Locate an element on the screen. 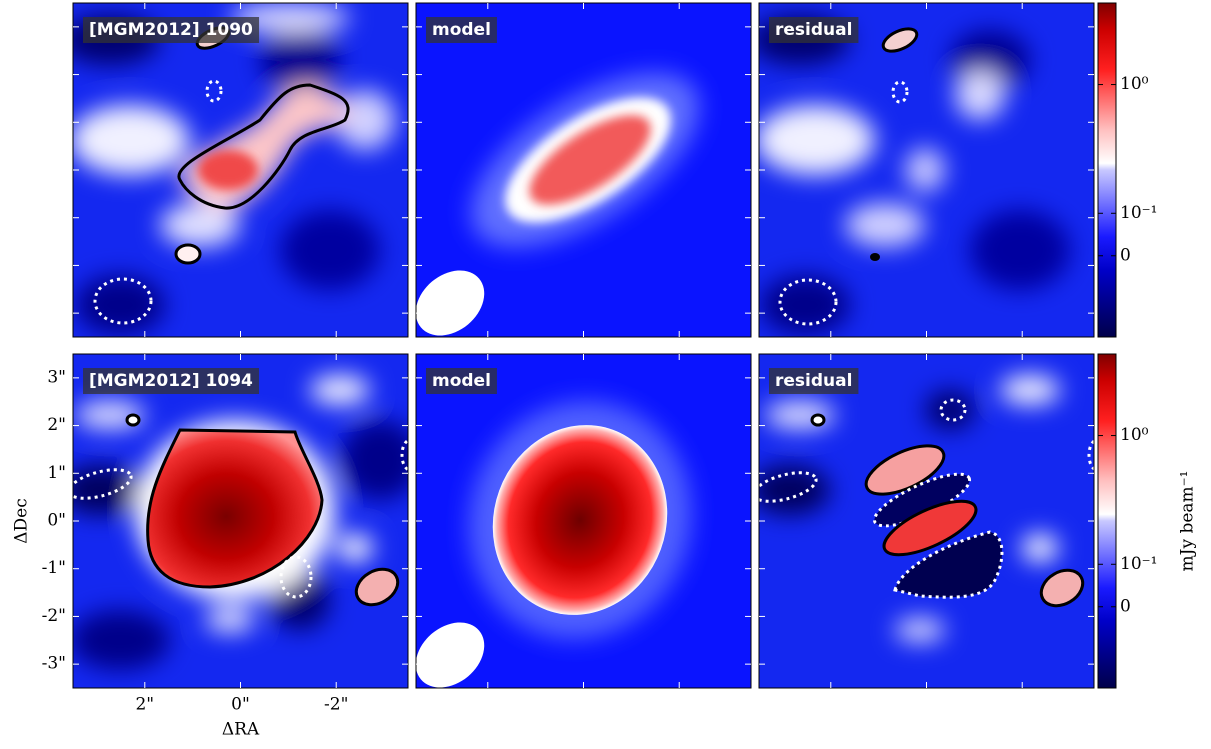 The width and height of the screenshot is (1211, 749). colorbar-label: mJy beam⁻¹ is located at coordinates (1188, 521).